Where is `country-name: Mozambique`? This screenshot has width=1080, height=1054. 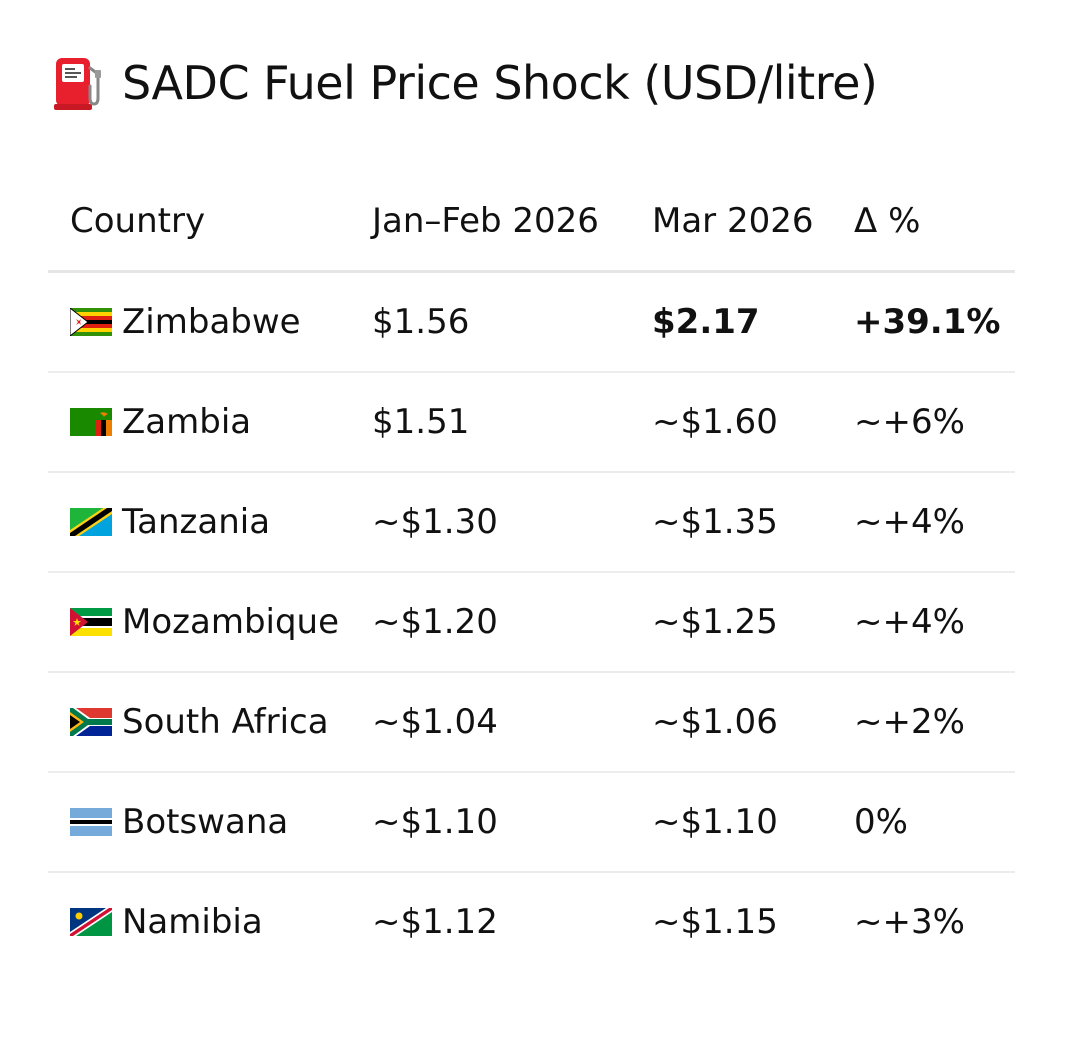
country-name: Mozambique is located at coordinates (231, 622).